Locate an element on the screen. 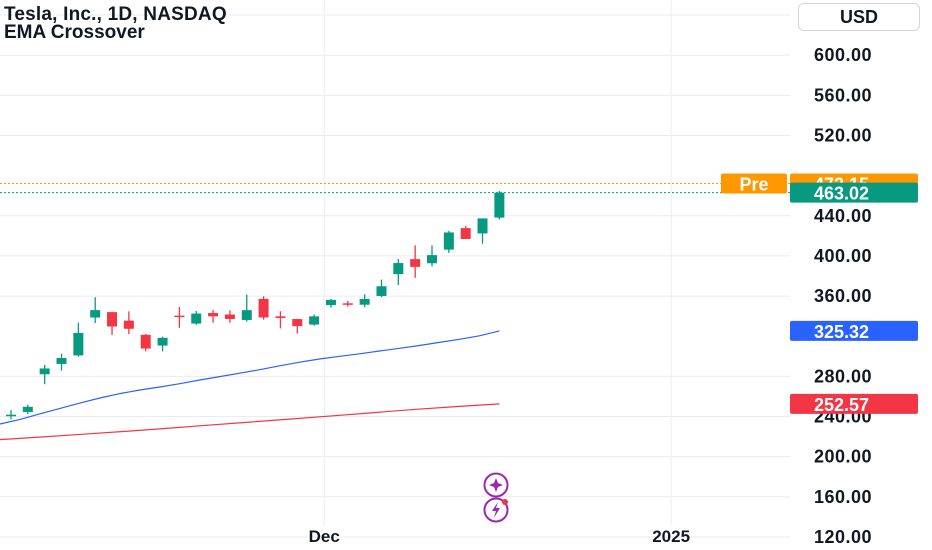 This screenshot has width=932, height=550. sparkle-icon is located at coordinates (496, 485).